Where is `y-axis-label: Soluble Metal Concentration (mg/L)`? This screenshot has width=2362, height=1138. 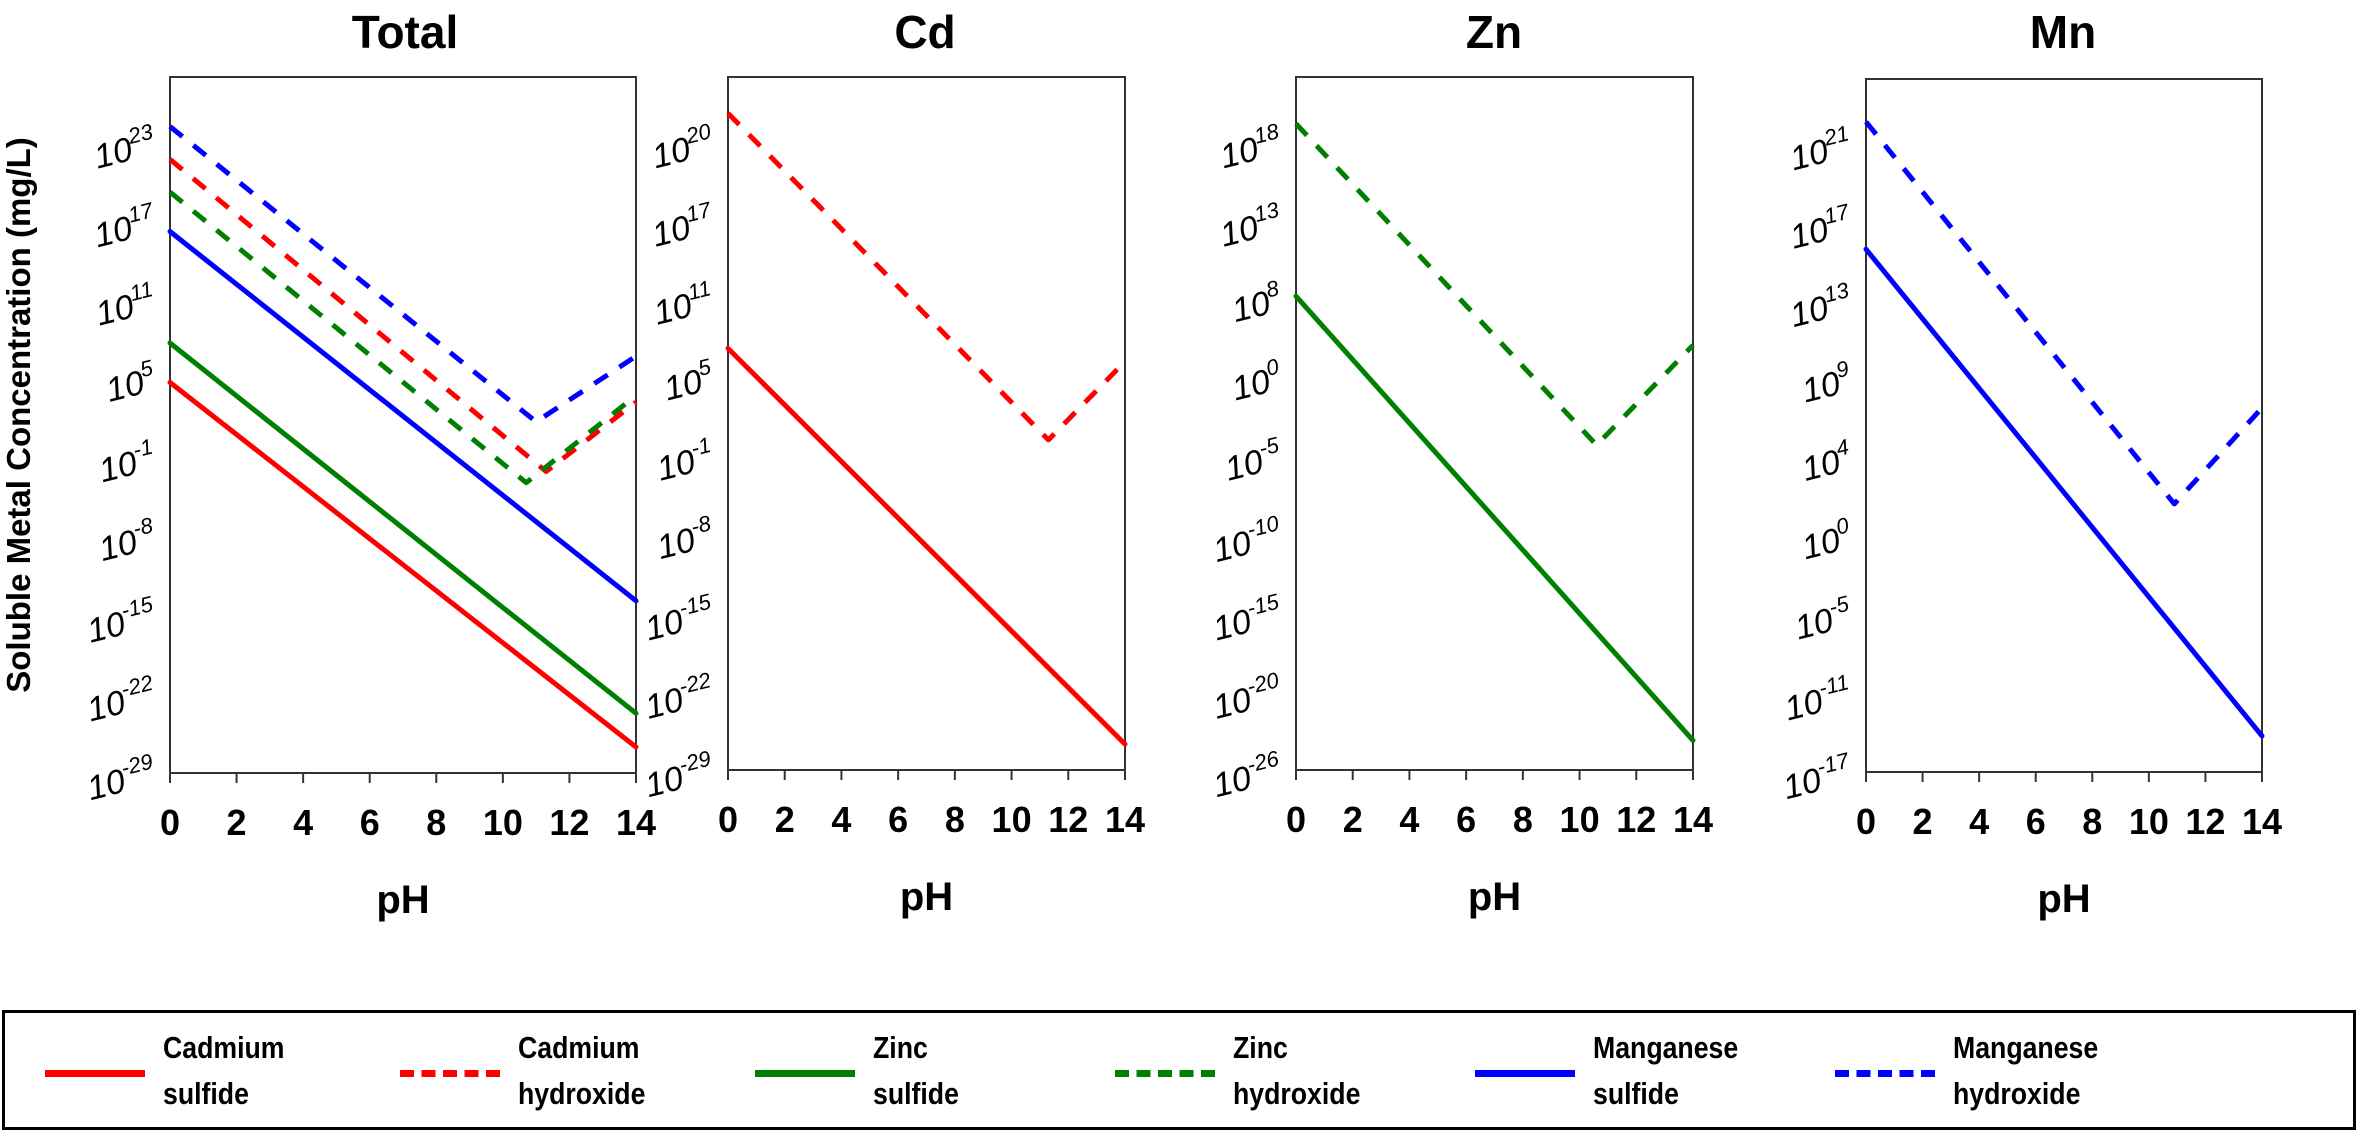 y-axis-label: Soluble Metal Concentration (mg/L) is located at coordinates (18, 415).